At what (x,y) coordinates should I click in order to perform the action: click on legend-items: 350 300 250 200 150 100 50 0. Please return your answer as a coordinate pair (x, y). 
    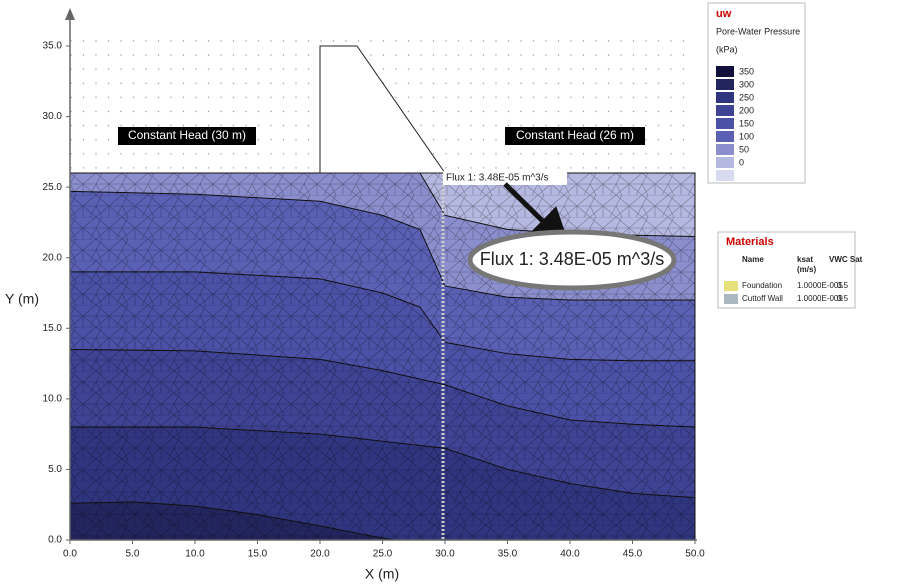
    Looking at the image, I should click on (735, 123).